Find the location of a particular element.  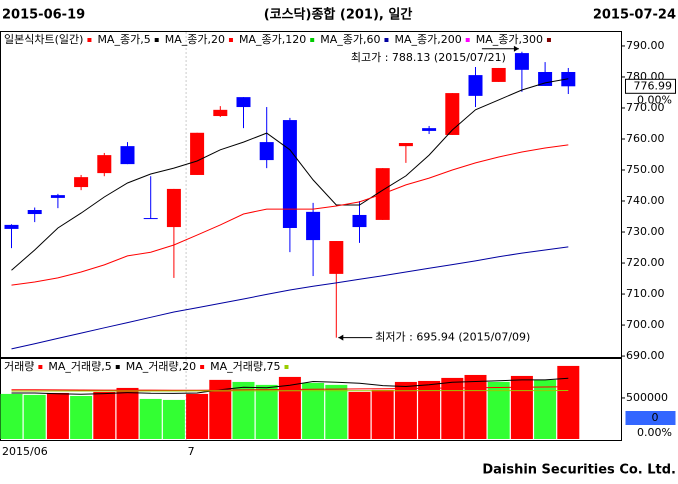

legend-label: MA_종가,300 is located at coordinates (509, 39).